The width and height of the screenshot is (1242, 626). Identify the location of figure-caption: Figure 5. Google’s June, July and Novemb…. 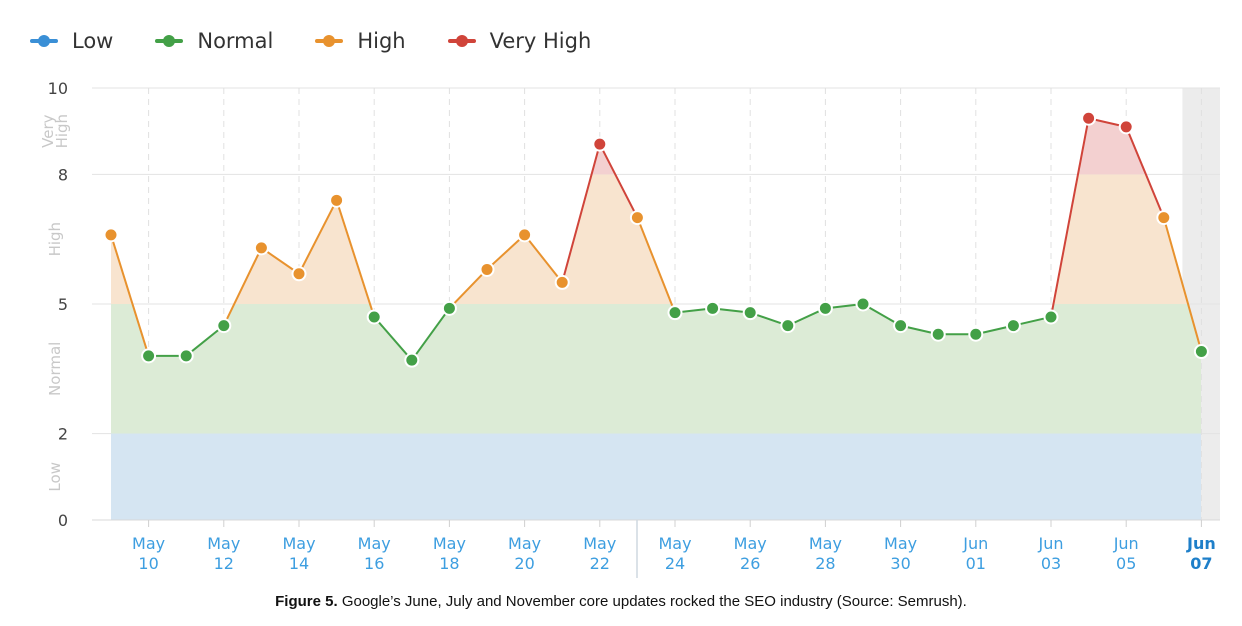
(621, 601).